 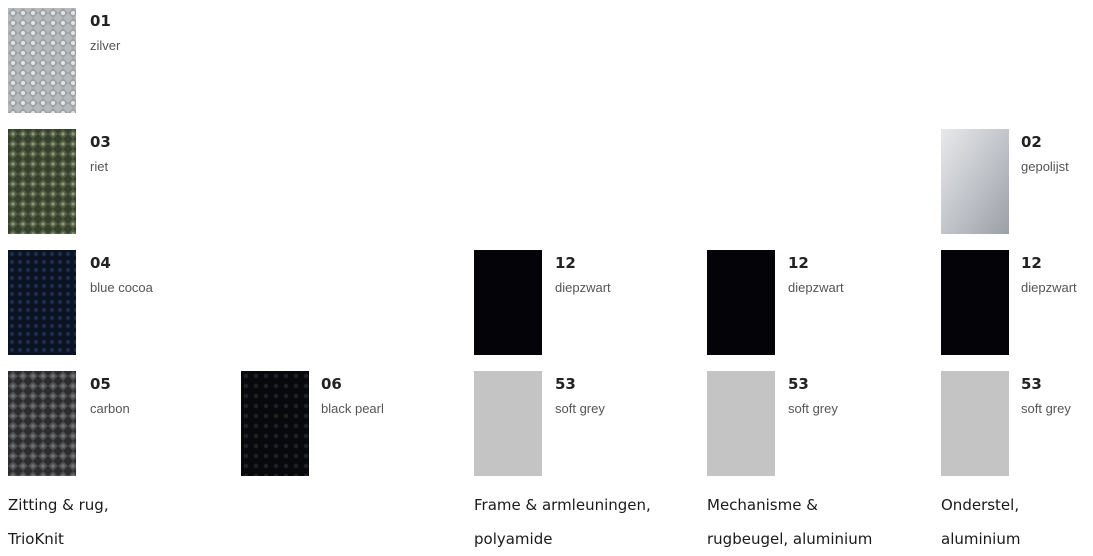 What do you see at coordinates (980, 505) in the screenshot?
I see `caption-line: Onderstel,` at bounding box center [980, 505].